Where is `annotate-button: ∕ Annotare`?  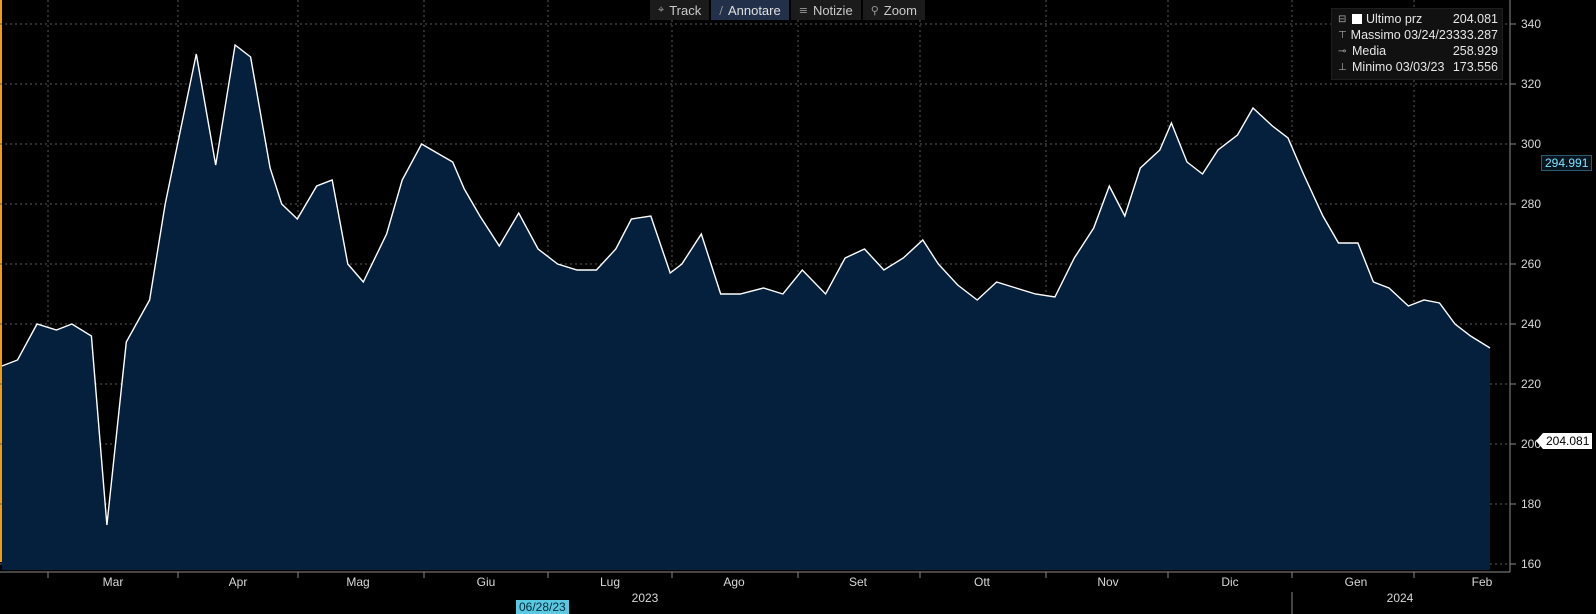
annotate-button: ∕ Annotare is located at coordinates (750, 10).